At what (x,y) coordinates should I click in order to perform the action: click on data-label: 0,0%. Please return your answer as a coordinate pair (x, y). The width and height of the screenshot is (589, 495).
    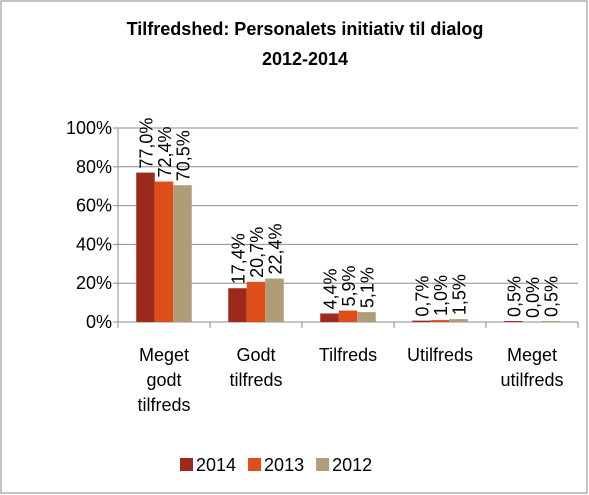
    Looking at the image, I should click on (533, 297).